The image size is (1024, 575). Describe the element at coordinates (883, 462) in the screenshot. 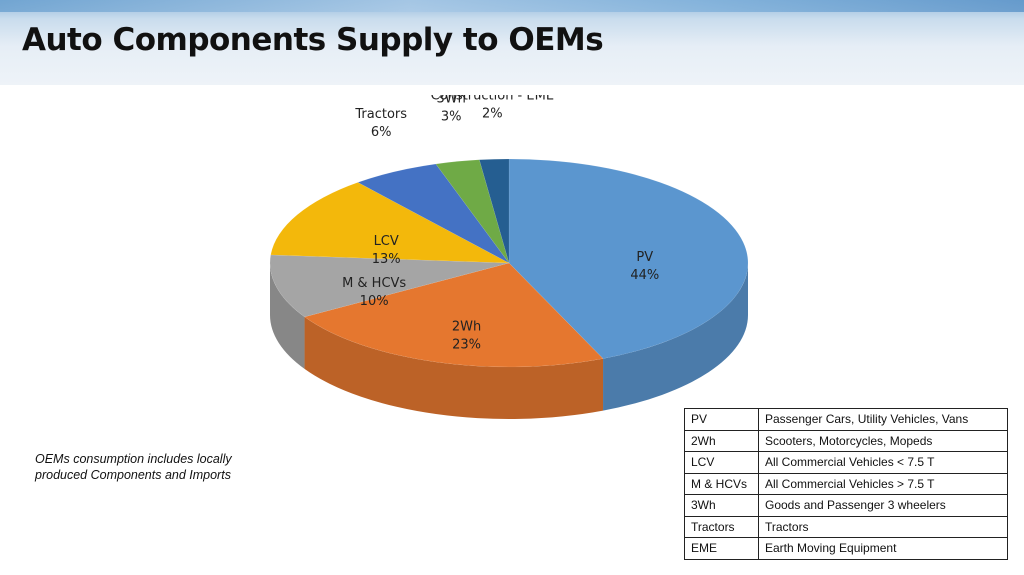

I see `description-cell: All Commercial Vehicles < 7.5 T` at that location.